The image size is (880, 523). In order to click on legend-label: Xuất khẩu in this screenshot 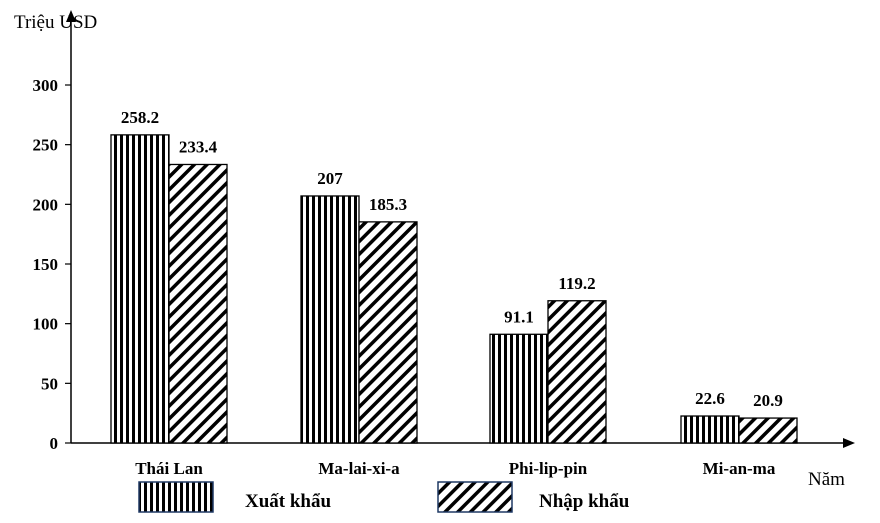, I will do `click(288, 501)`.